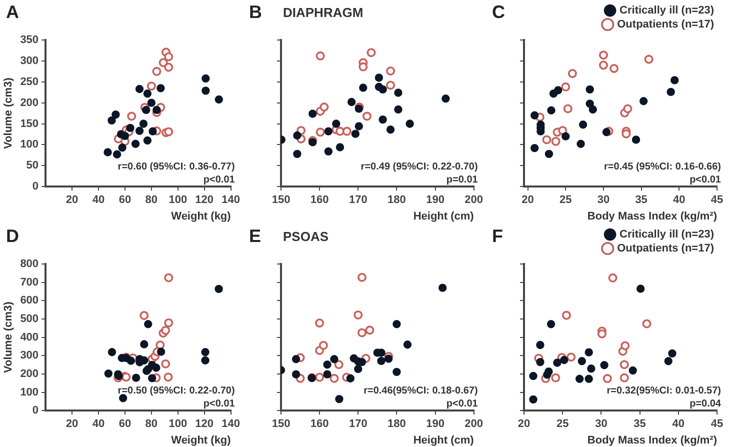  Describe the element at coordinates (178, 424) in the screenshot. I see `x-tick-label: 100` at that location.